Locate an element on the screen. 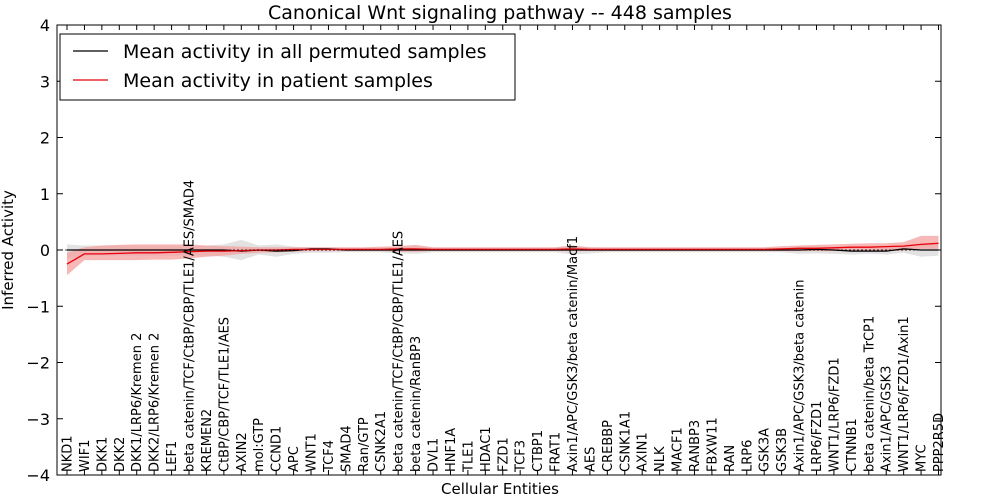 The image size is (1000, 500). x-tick-label: WNT1/LRP6/FZD1 is located at coordinates (834, 414).